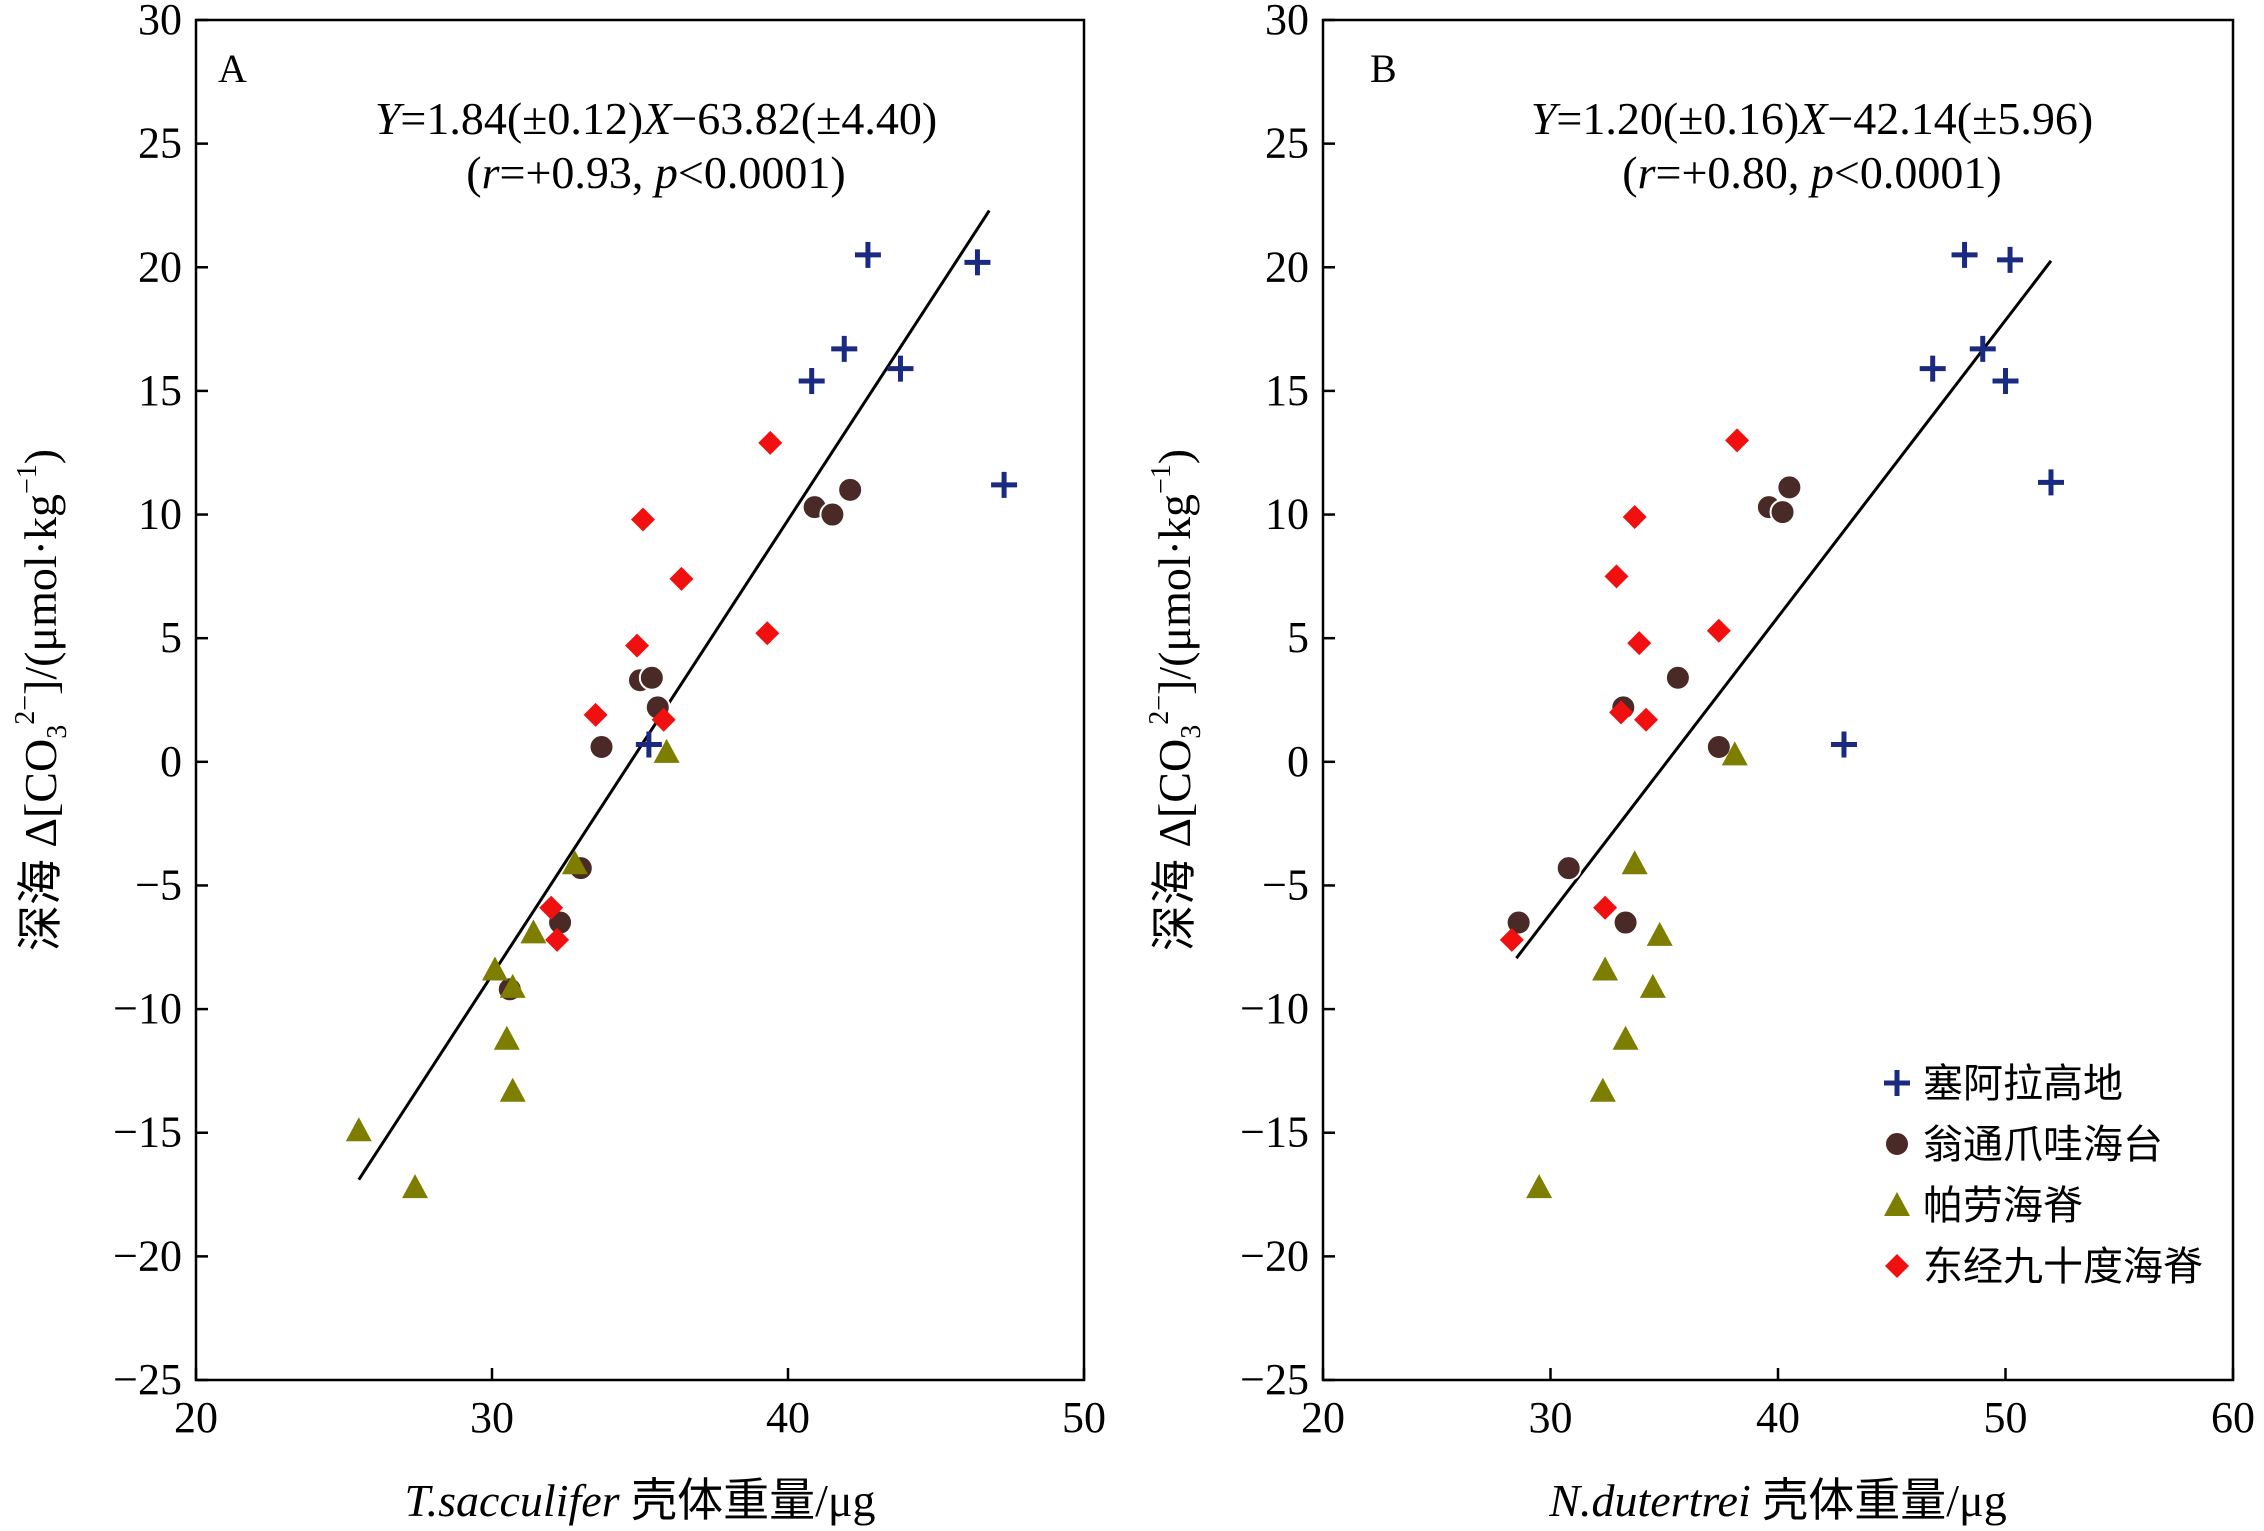 This screenshot has height=1531, width=2264. What do you see at coordinates (1897, 1083) in the screenshot?
I see `cross-legend-marker` at bounding box center [1897, 1083].